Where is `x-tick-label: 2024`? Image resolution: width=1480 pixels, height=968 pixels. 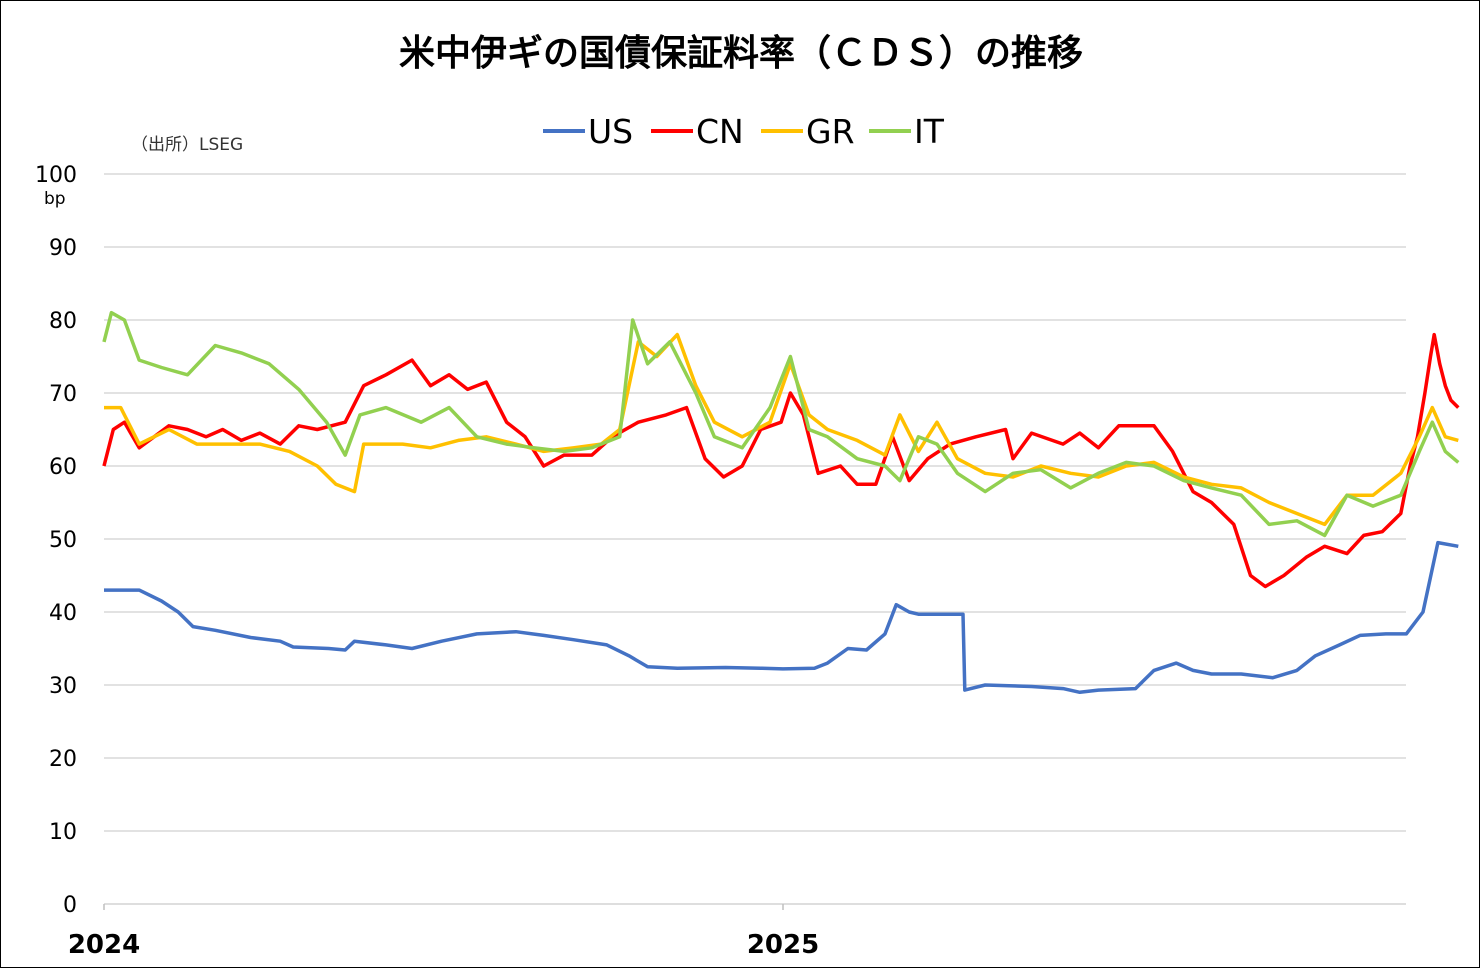
x-tick-label: 2024 is located at coordinates (104, 945).